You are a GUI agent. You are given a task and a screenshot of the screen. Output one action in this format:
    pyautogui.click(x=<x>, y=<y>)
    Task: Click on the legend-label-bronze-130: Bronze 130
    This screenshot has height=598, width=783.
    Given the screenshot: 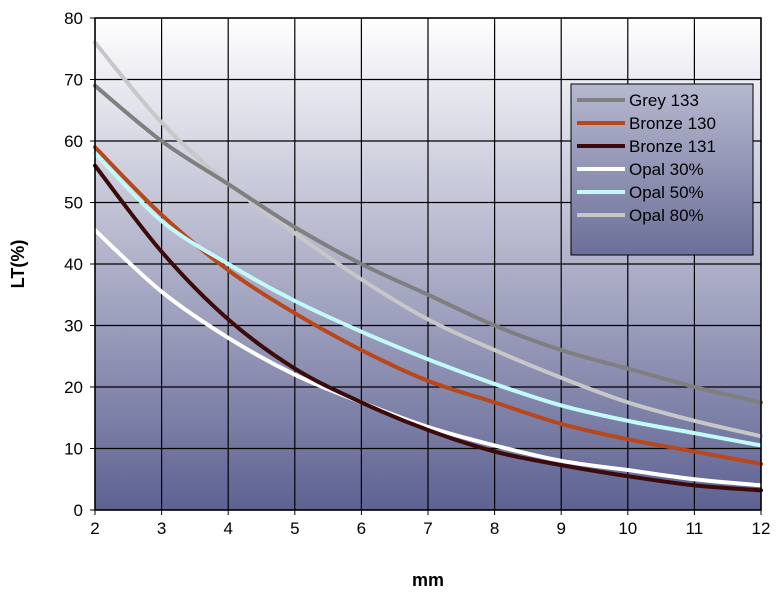 What is the action you would take?
    pyautogui.click(x=672, y=123)
    